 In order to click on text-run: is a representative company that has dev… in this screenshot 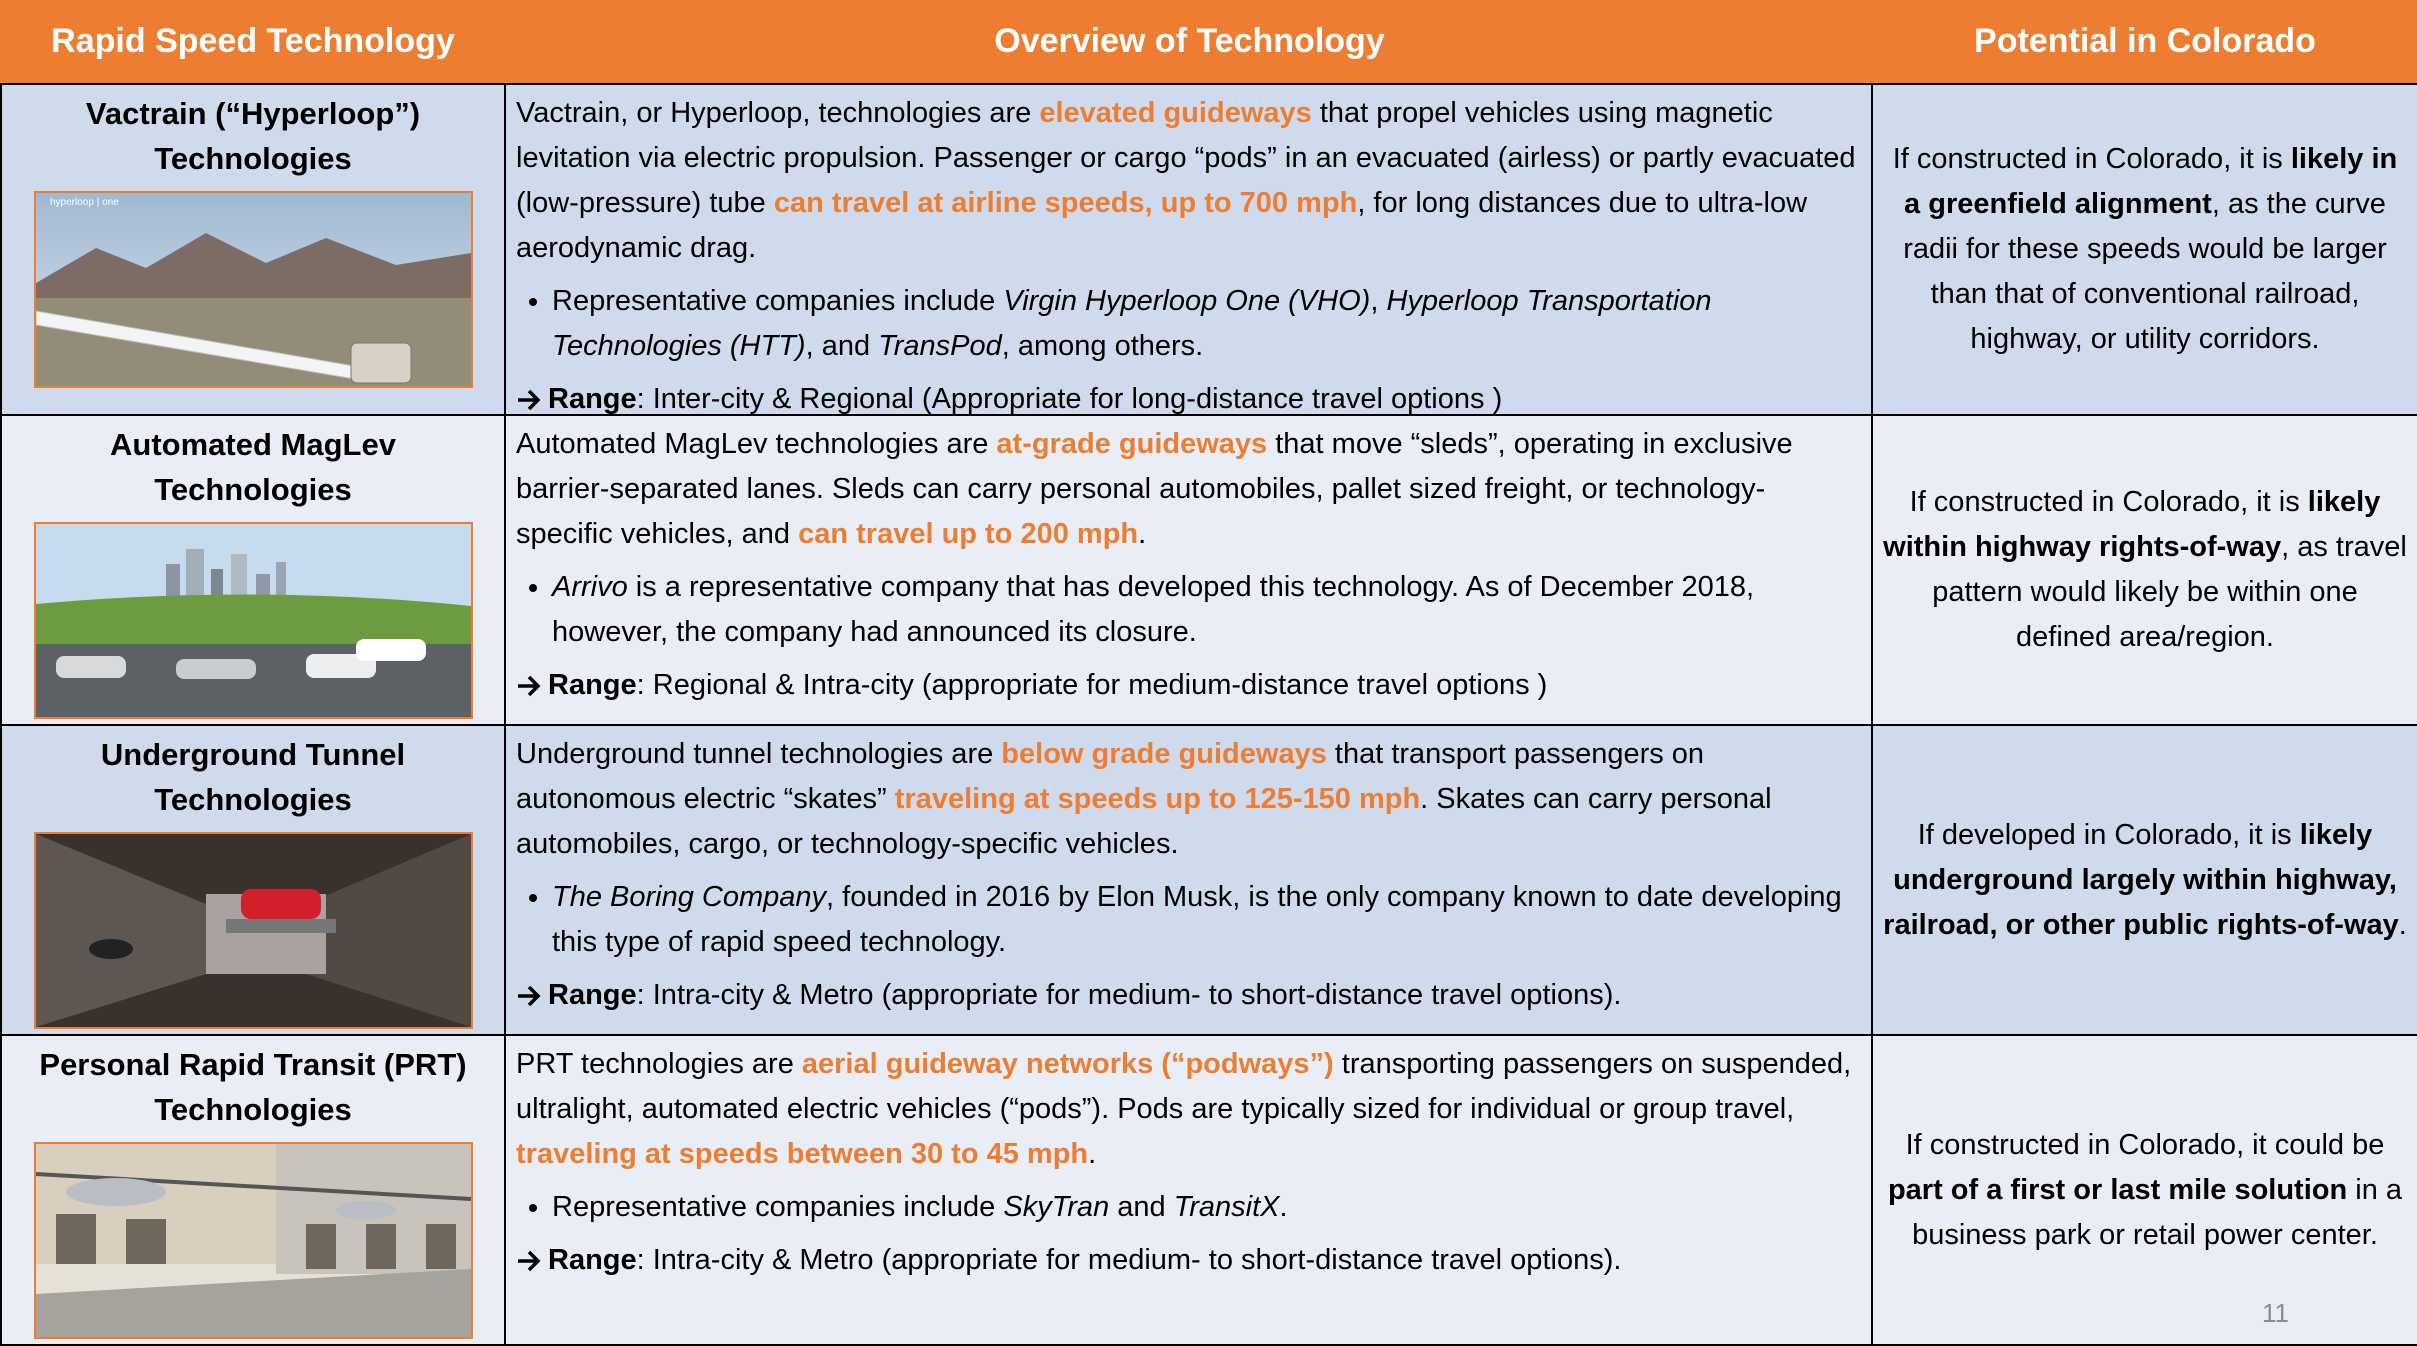, I will do `click(1153, 609)`.